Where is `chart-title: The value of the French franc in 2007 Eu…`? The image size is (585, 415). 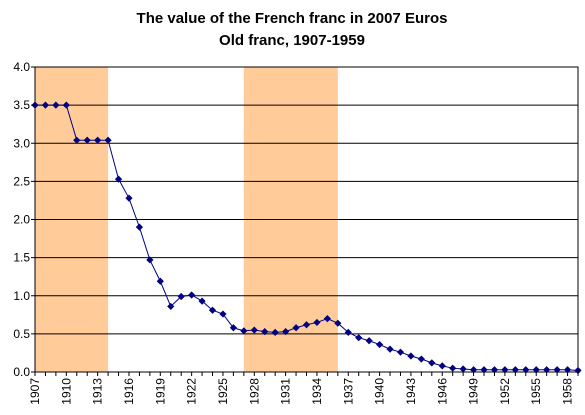
chart-title: The value of the French franc in 2007 Eu… is located at coordinates (292, 18).